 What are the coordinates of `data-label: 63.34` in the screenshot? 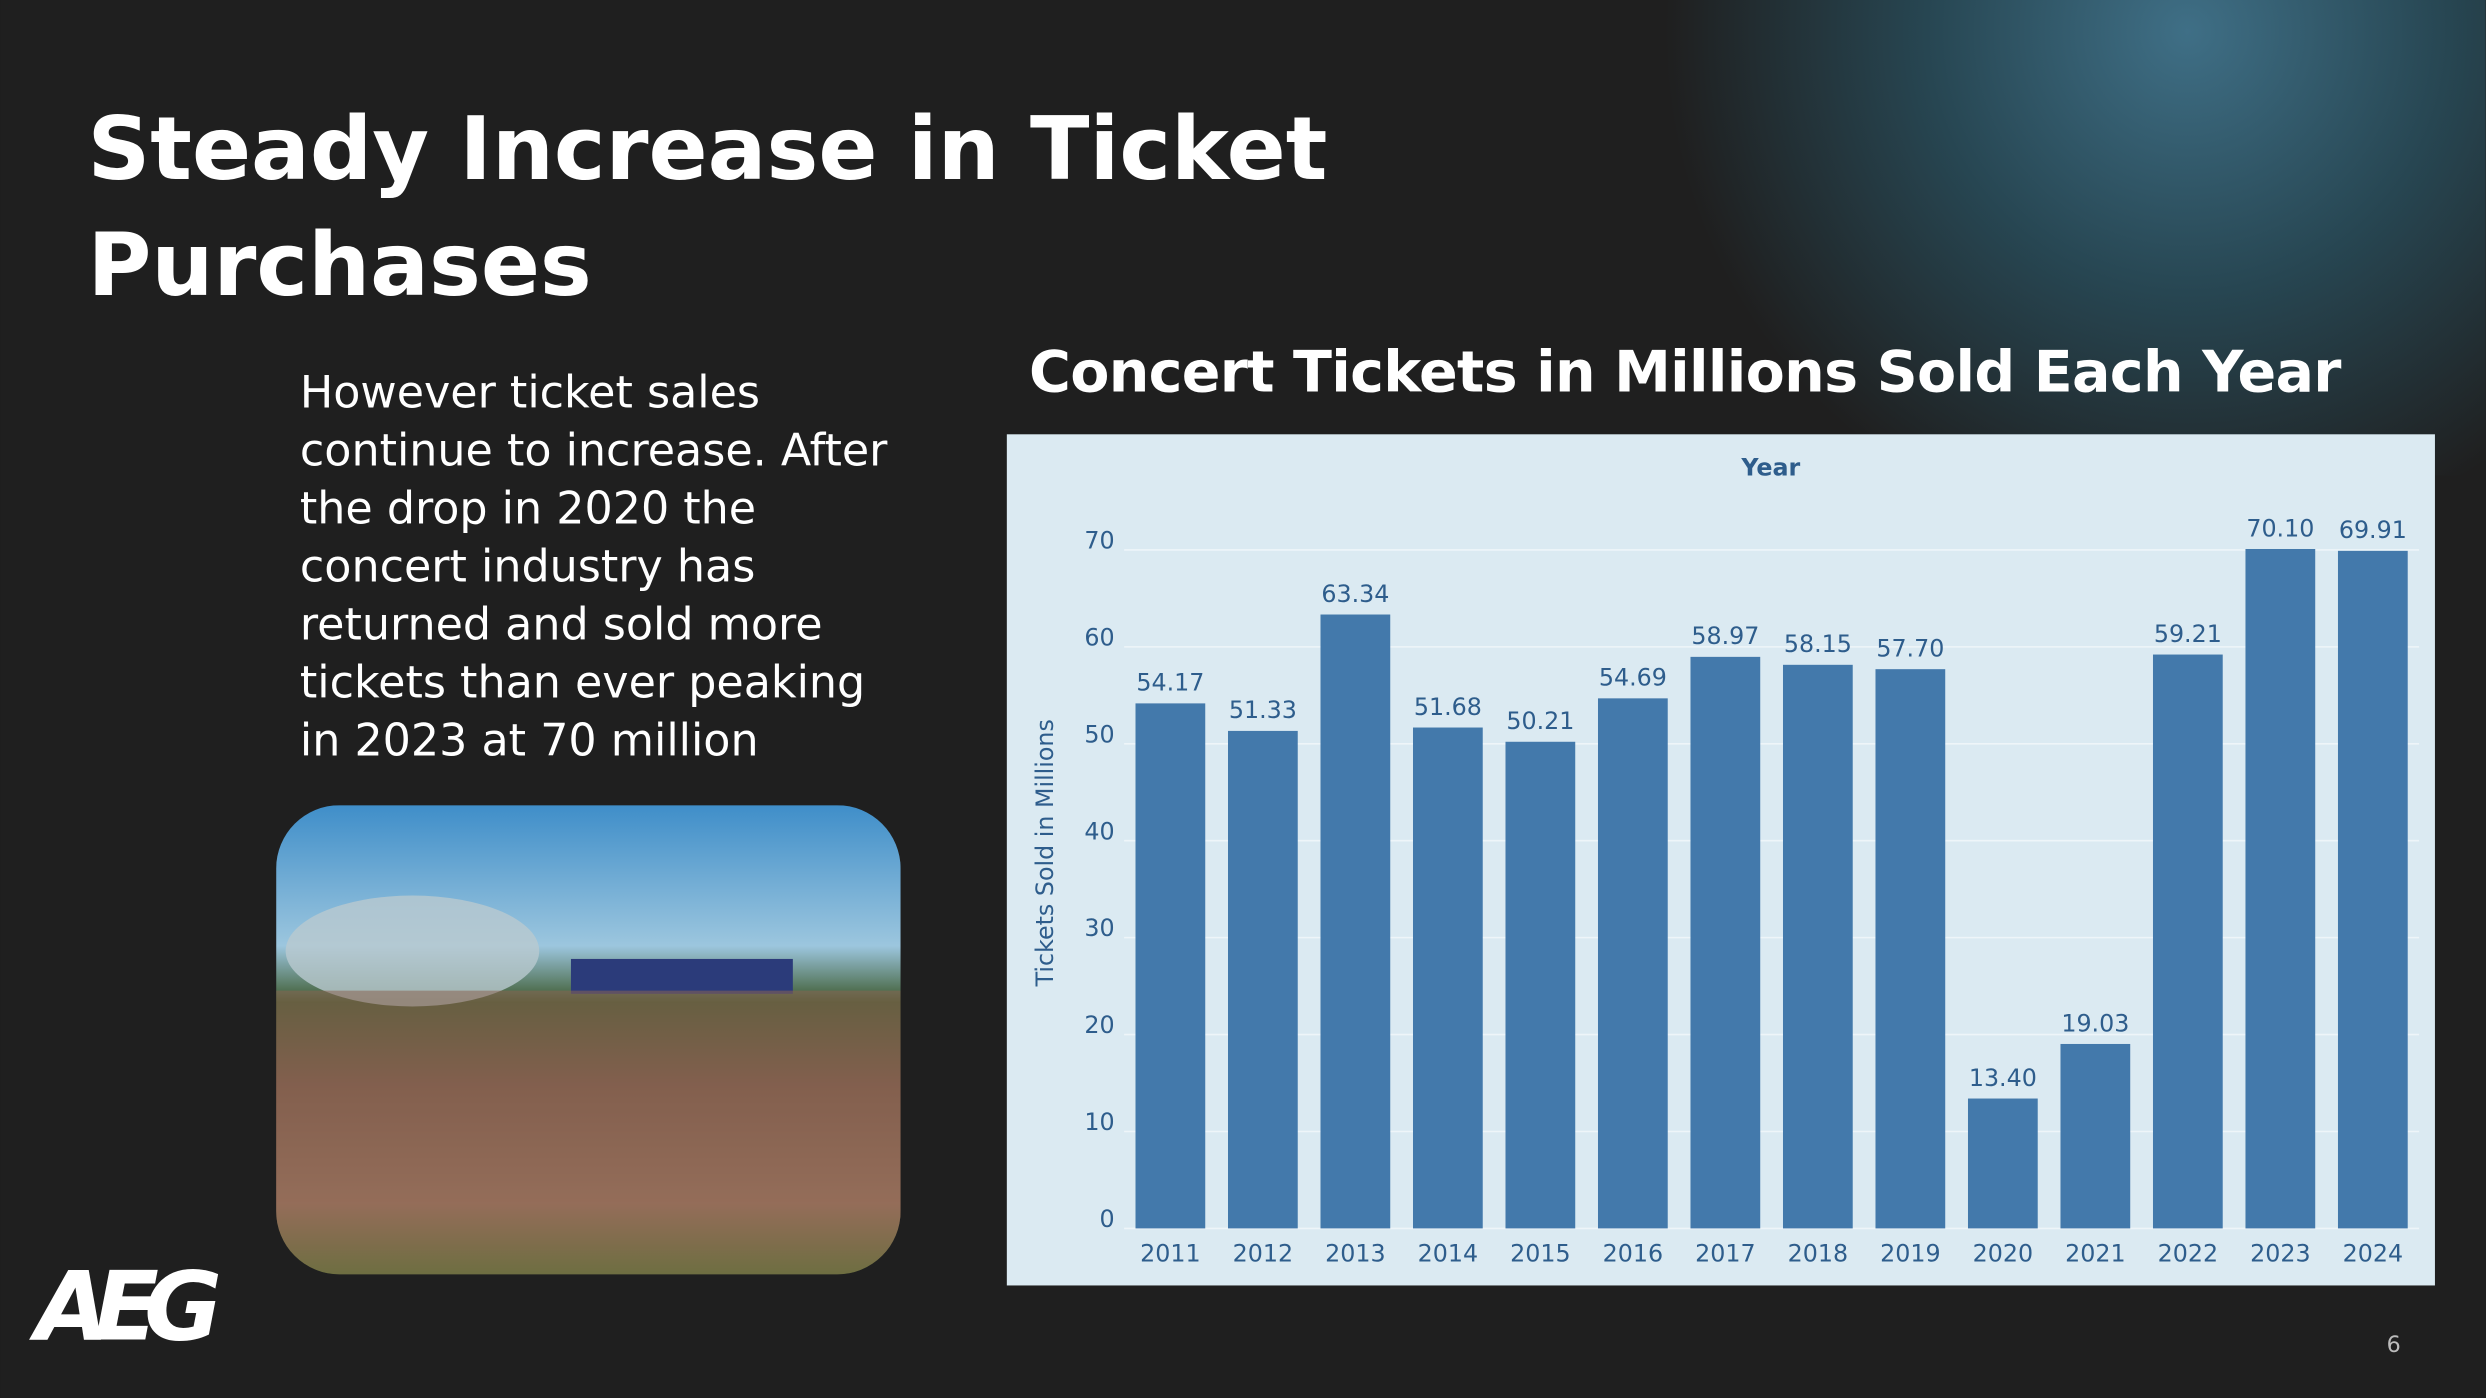 It's located at (1355, 594).